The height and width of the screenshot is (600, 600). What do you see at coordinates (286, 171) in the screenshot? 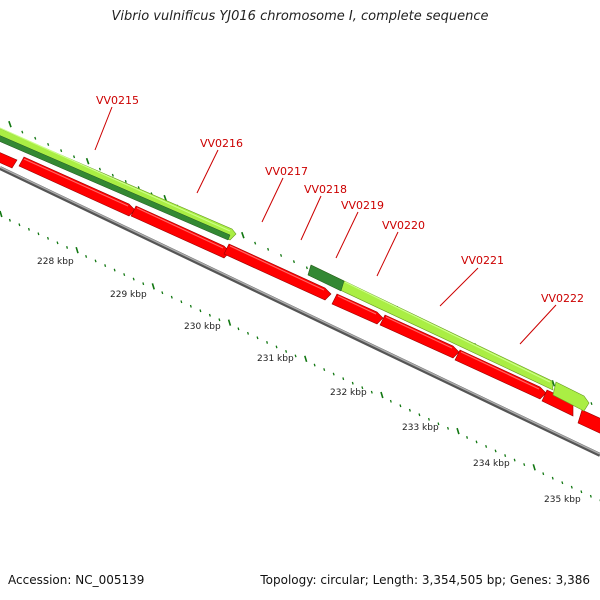
I see `gene-label-vv0217: VV0217` at bounding box center [286, 171].